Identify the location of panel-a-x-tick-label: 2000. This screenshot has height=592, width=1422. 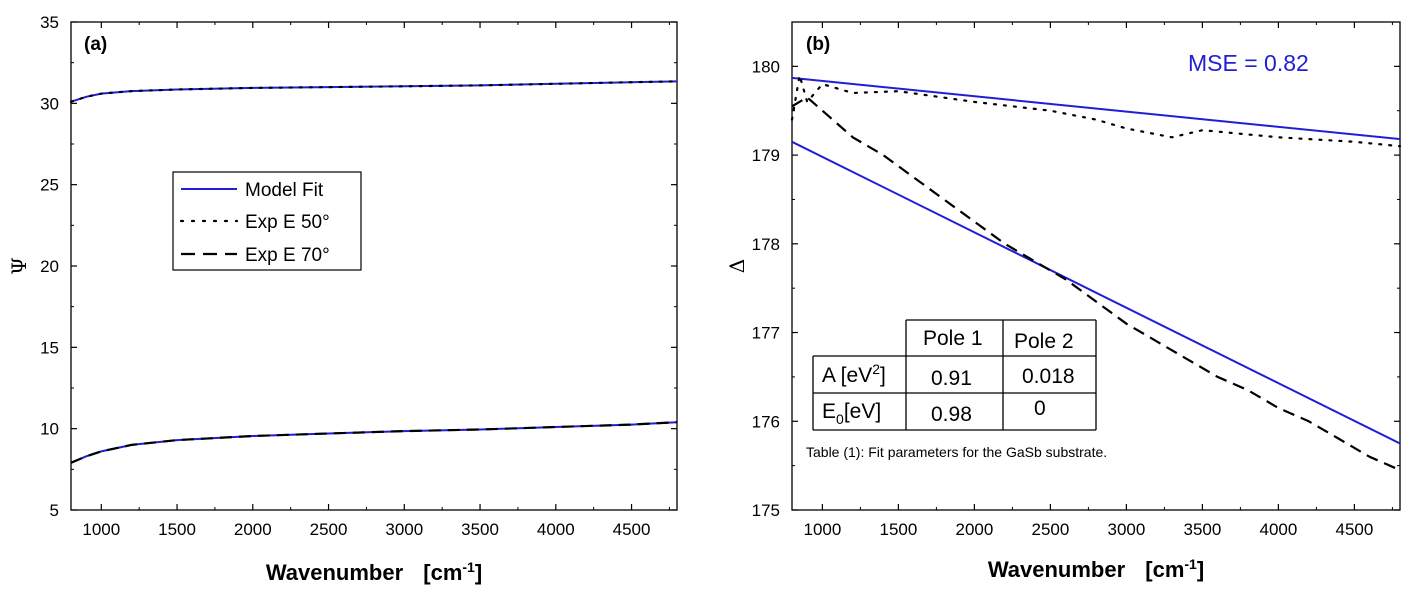
(253, 529).